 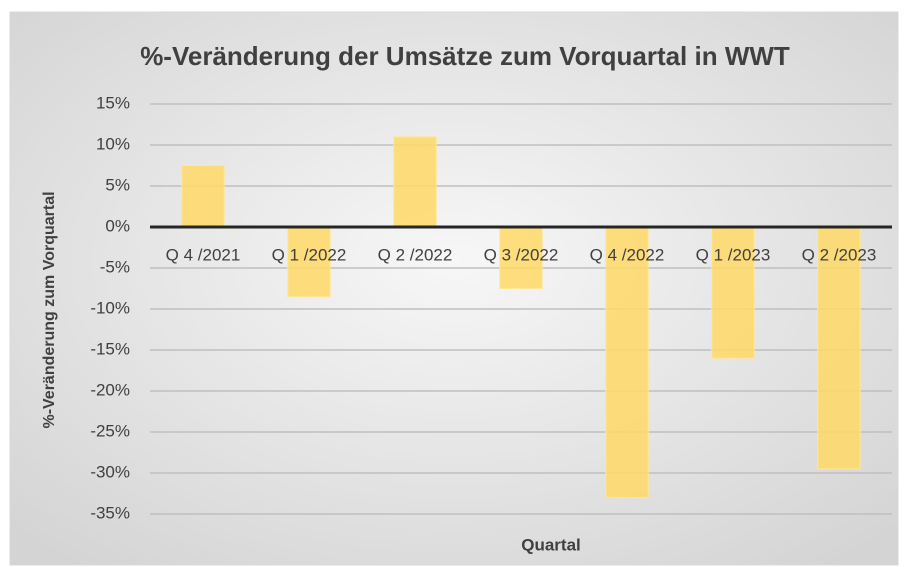 I want to click on x-tick-label: Q 4 /2021, so click(x=203, y=254).